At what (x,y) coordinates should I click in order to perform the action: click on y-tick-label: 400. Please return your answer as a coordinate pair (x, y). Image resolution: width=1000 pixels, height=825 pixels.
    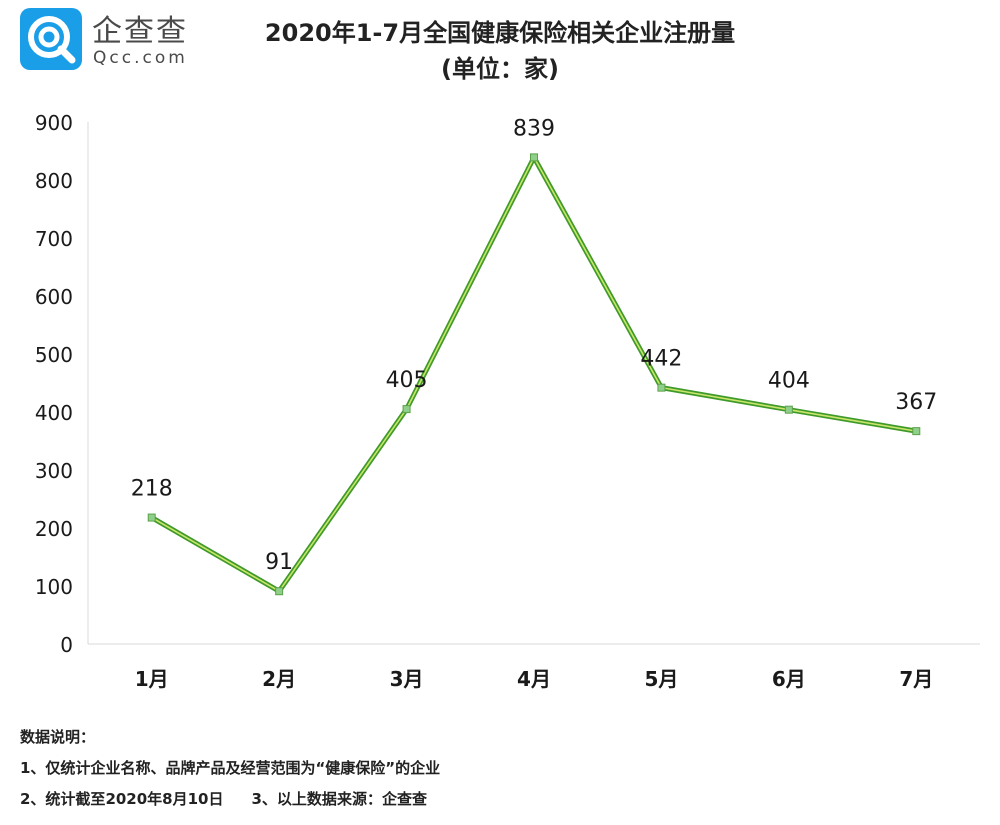
    Looking at the image, I should click on (54, 413).